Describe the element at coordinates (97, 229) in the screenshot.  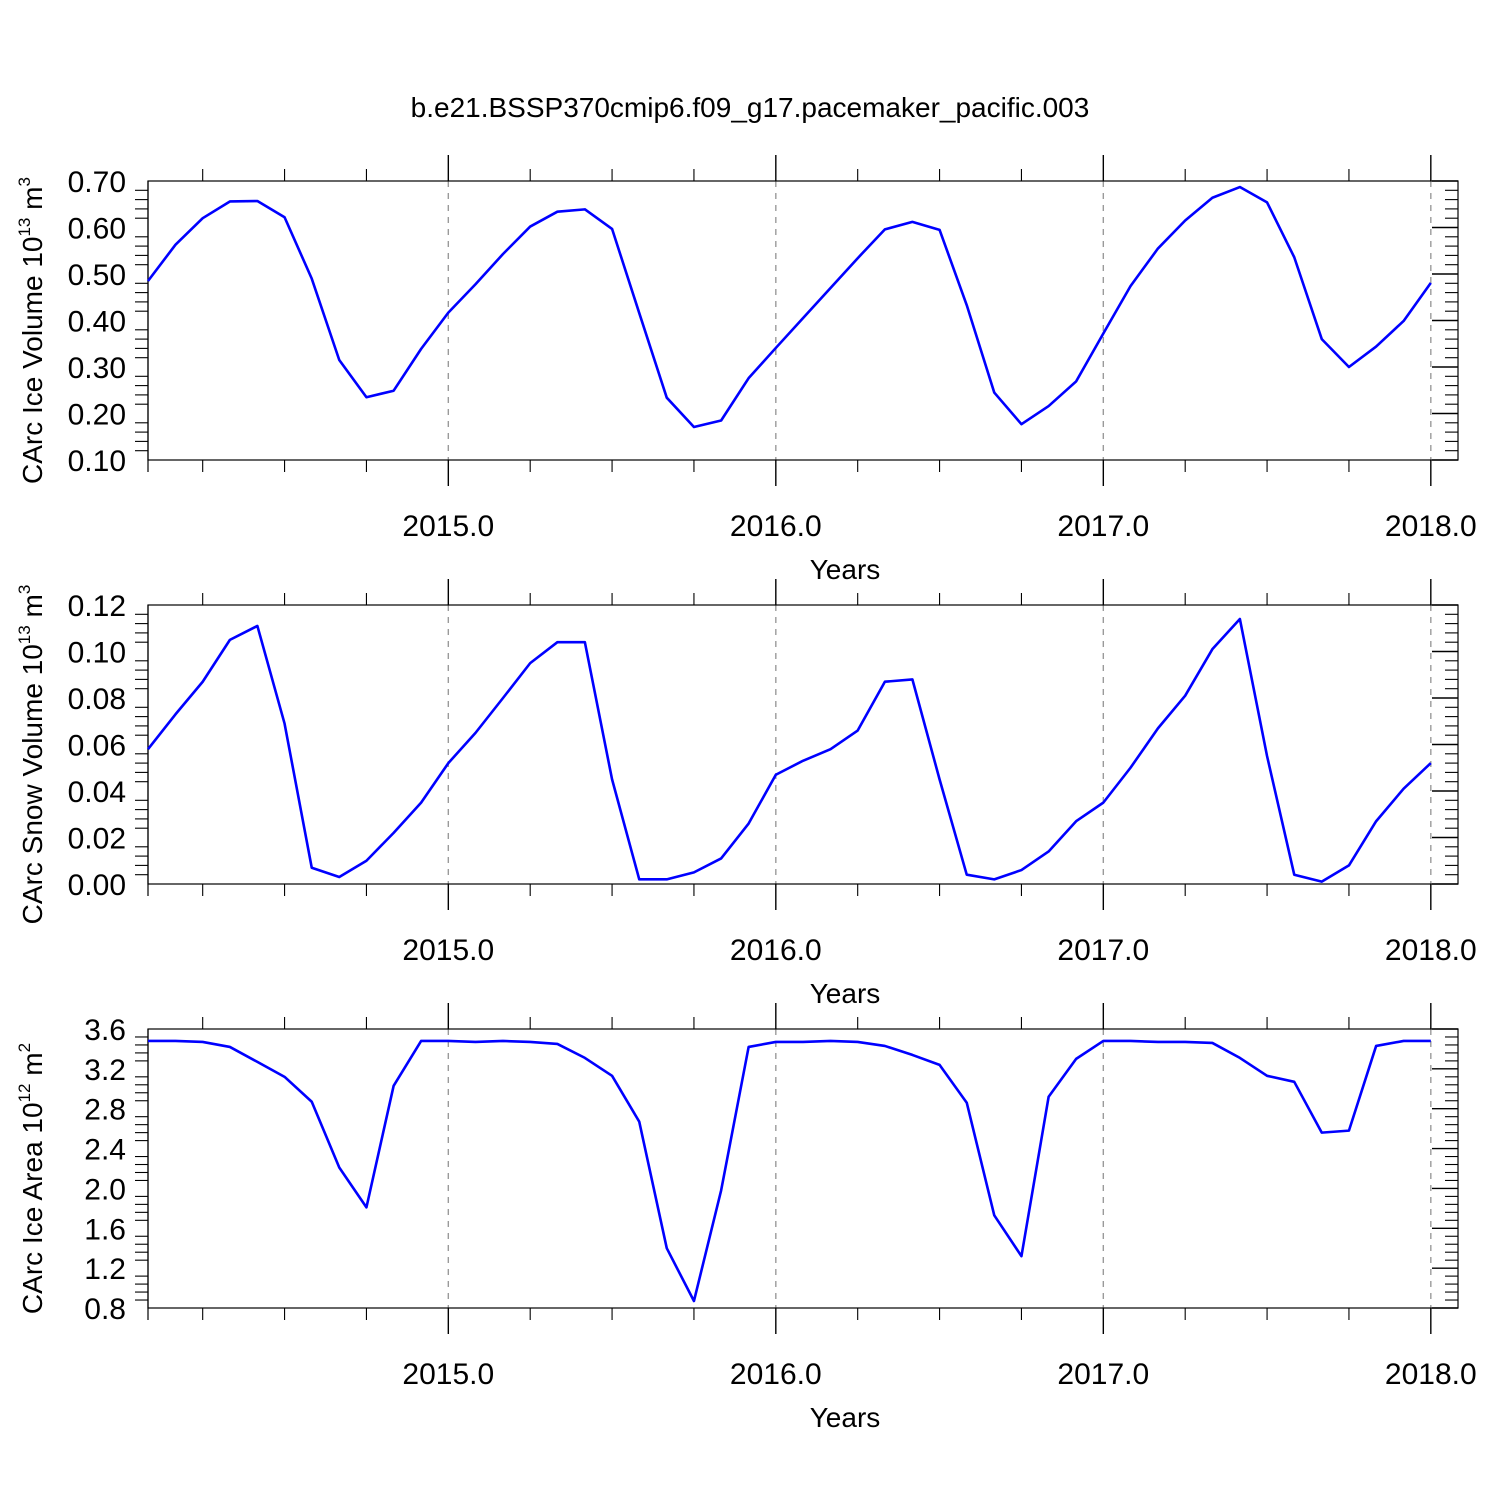
I see `y-tick-label-0-60: 0.60` at that location.